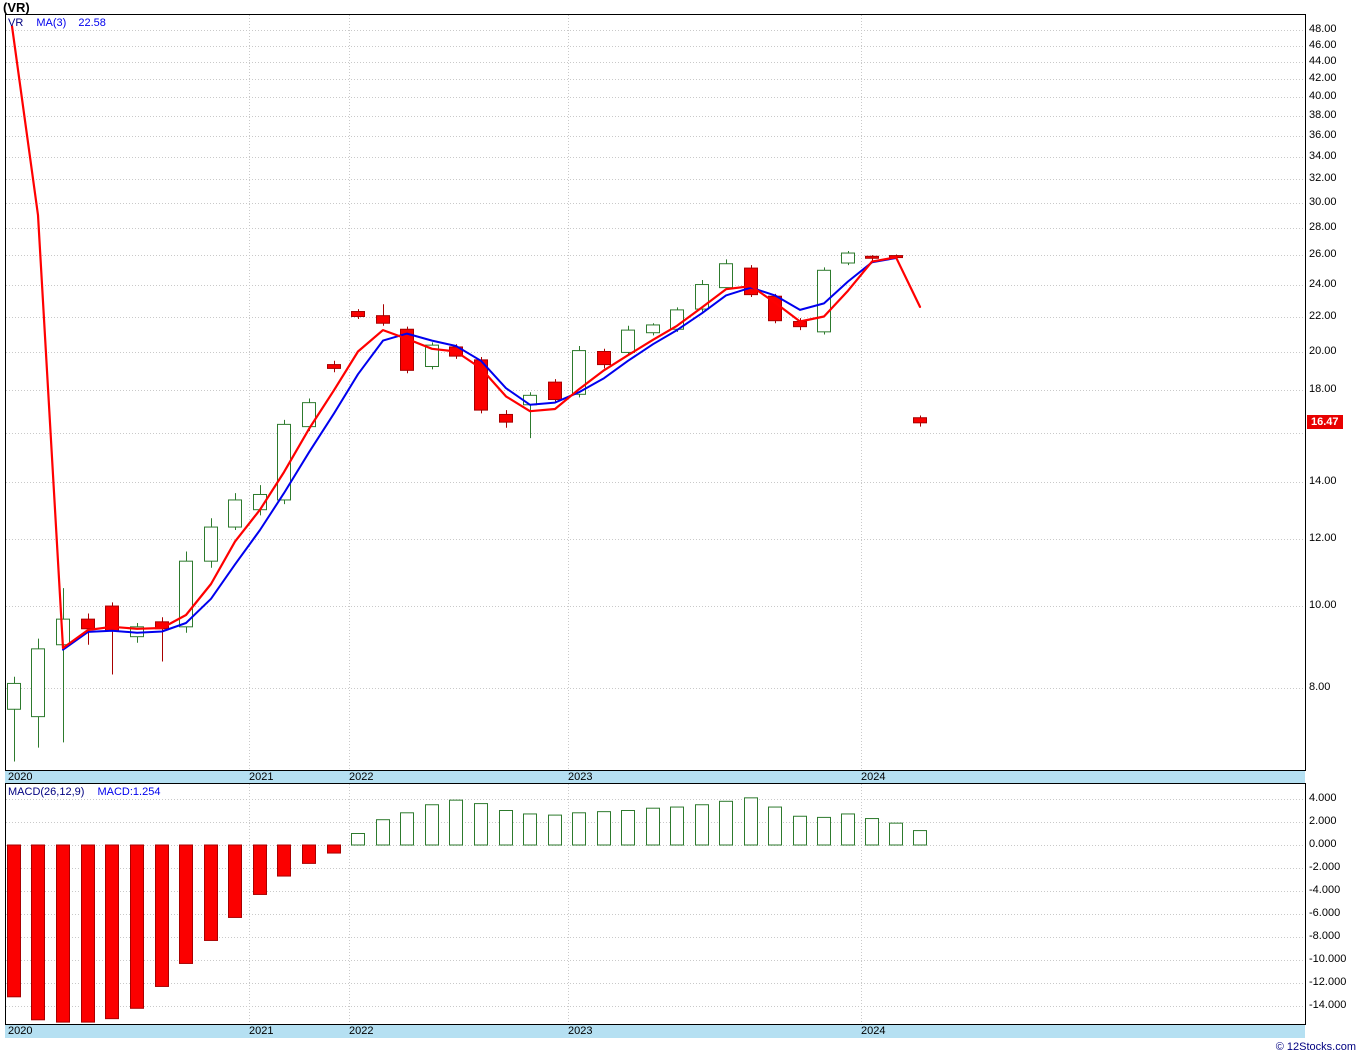  Describe the element at coordinates (1328, 959) in the screenshot. I see `macd-tick-label: -10.000` at that location.